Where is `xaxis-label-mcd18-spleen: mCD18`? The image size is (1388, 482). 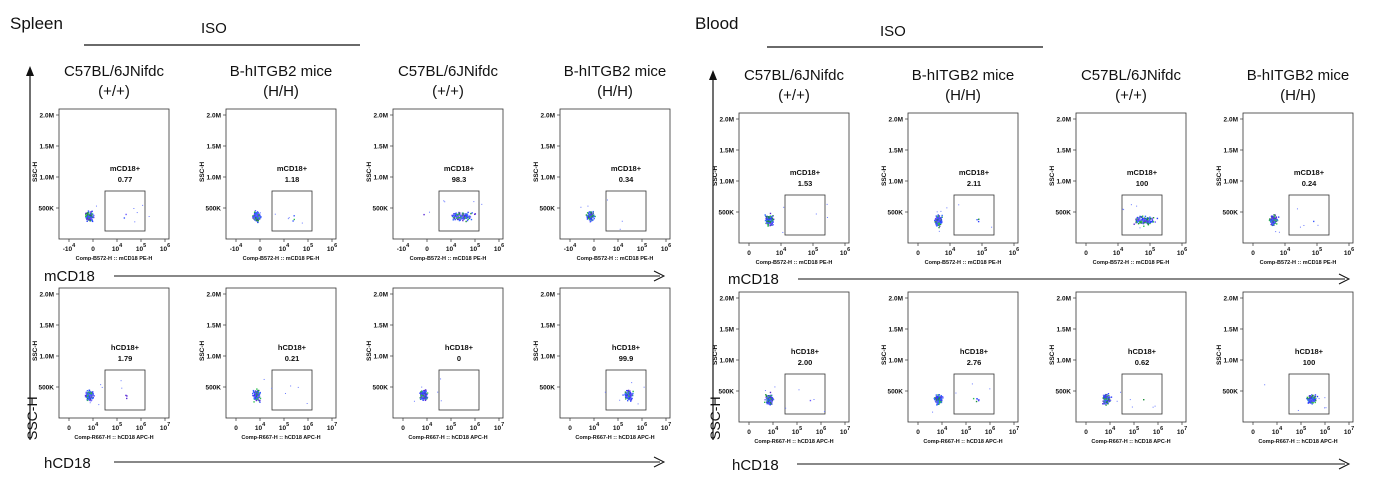
xaxis-label-mcd18-spleen: mCD18 is located at coordinates (69, 276).